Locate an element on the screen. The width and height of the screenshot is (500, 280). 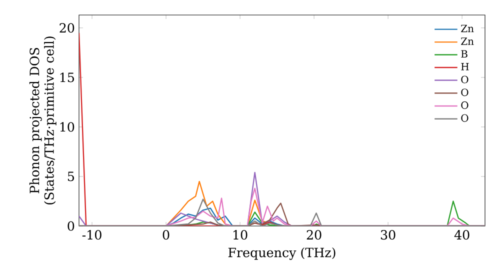
y-tick-label: 0 is located at coordinates (71, 226).